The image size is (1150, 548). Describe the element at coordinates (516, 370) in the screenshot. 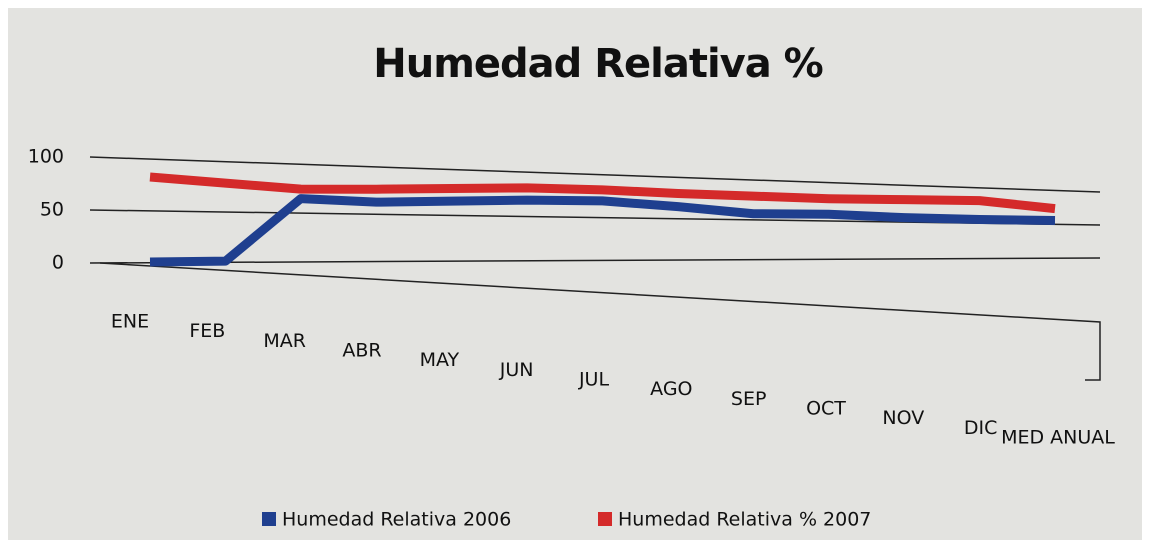

I see `x-tick-label: JUN` at that location.